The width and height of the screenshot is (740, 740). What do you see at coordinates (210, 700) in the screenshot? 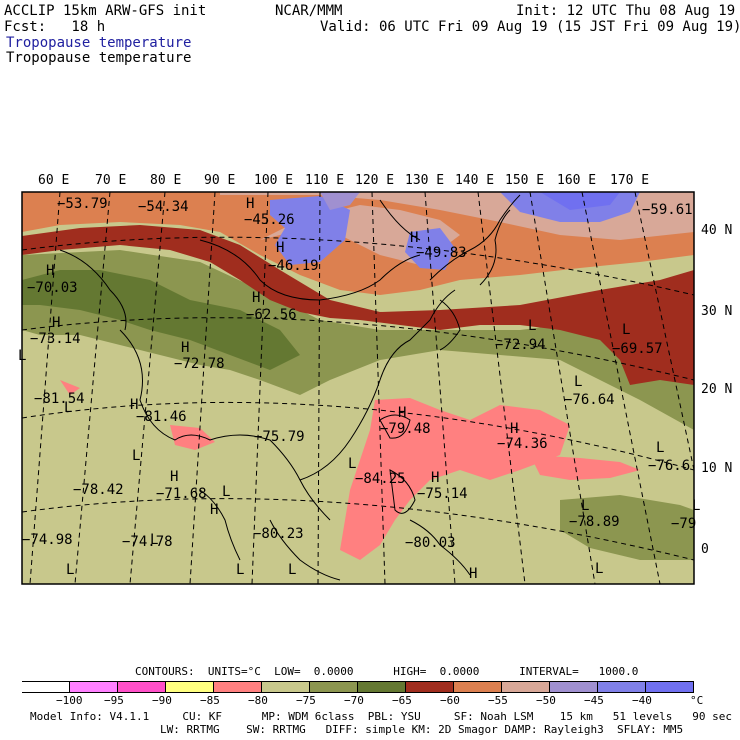
I see `colorbar-tick-label: −85` at bounding box center [210, 700].